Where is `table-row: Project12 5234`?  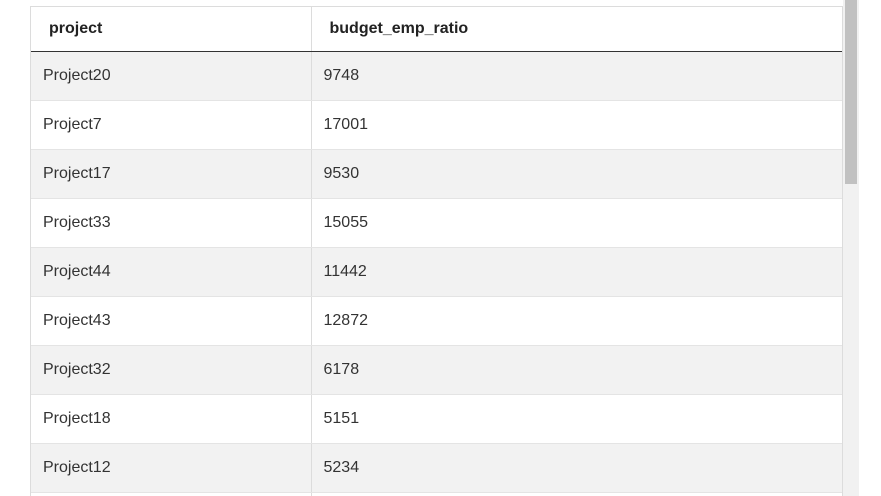
table-row: Project12 5234 is located at coordinates (436, 468).